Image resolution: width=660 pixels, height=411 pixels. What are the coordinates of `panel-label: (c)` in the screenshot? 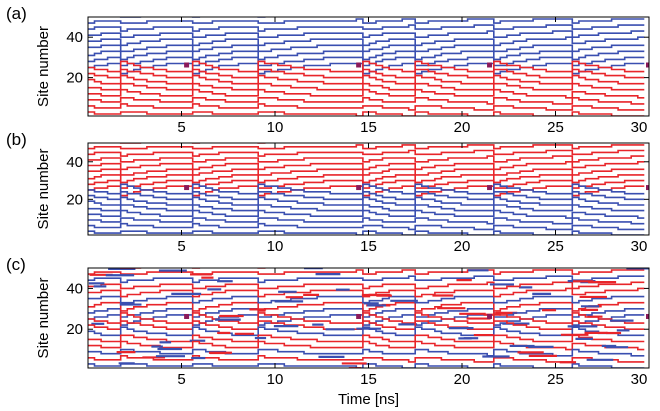 It's located at (16, 264).